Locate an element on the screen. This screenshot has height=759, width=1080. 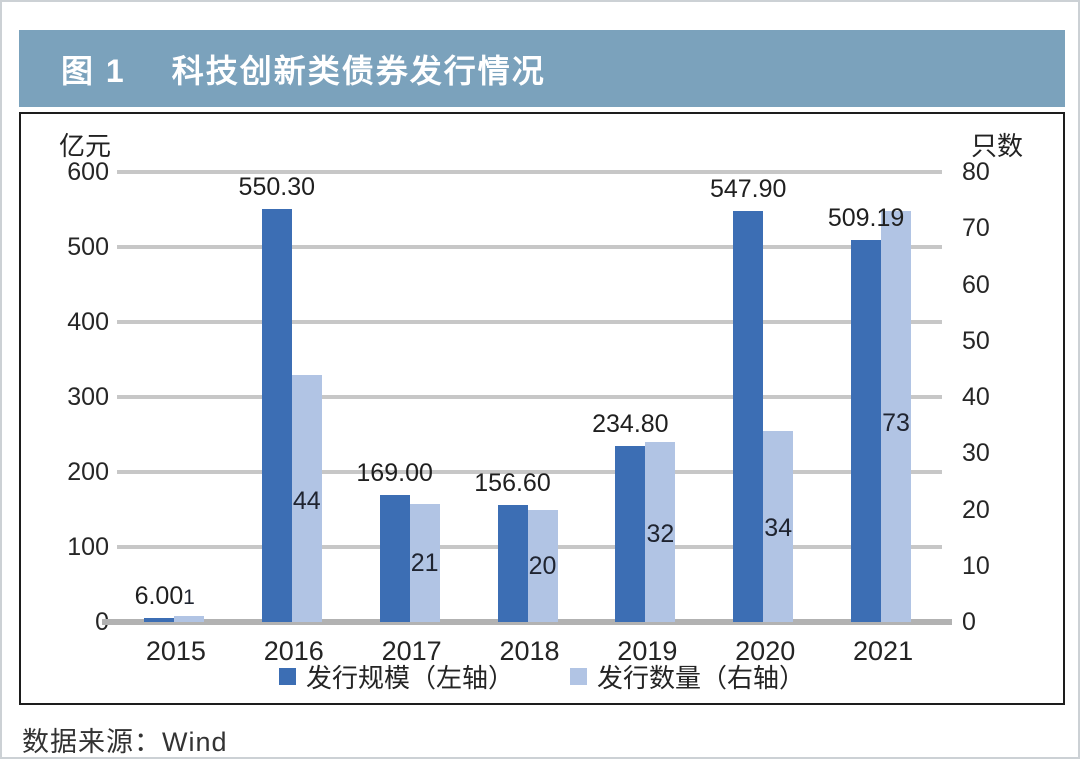
left-axis-tick: 0 is located at coordinates (65, 622).